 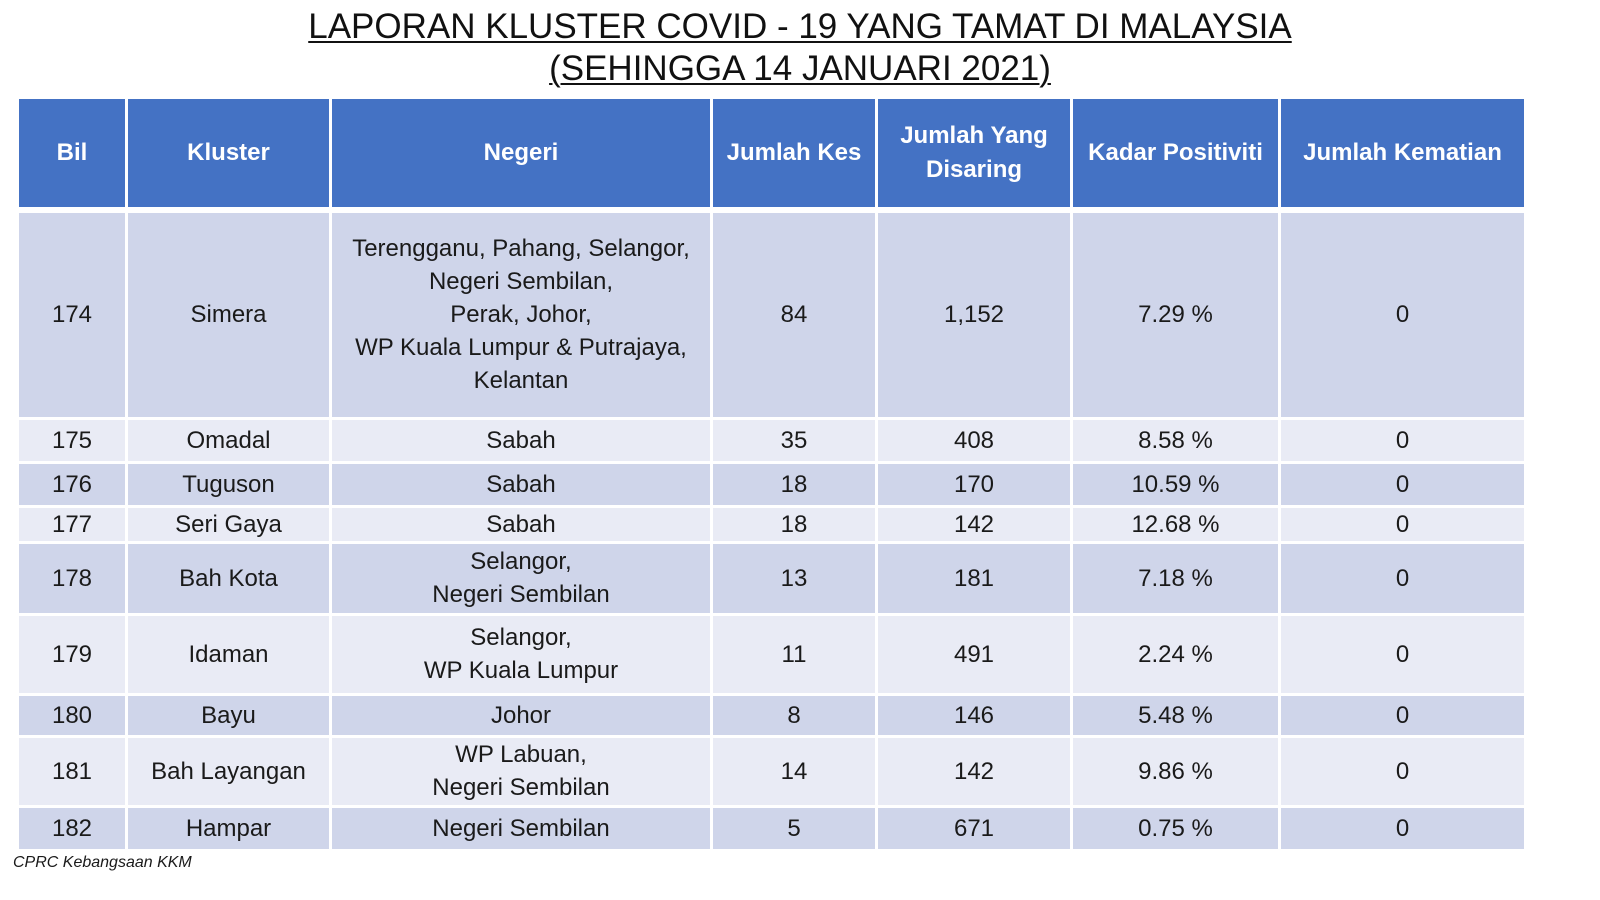 What do you see at coordinates (1402, 154) in the screenshot?
I see `header-jumlah-kematian: Jumlah Kematian` at bounding box center [1402, 154].